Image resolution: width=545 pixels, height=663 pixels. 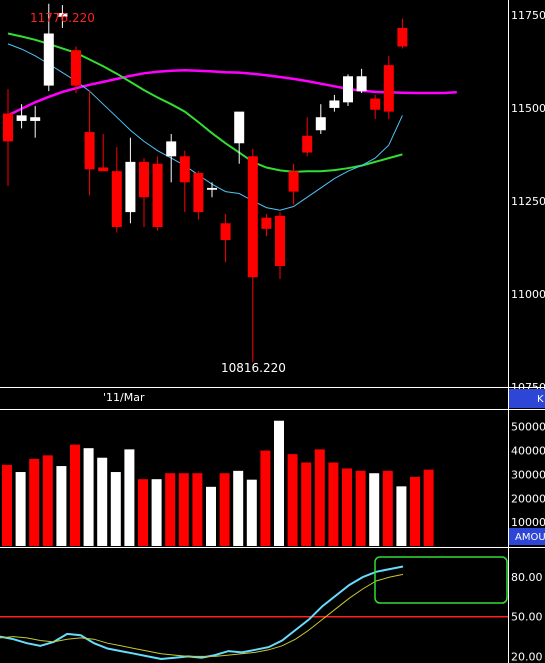 I want to click on x-tick-label: '11/Mar, so click(x=124, y=397).